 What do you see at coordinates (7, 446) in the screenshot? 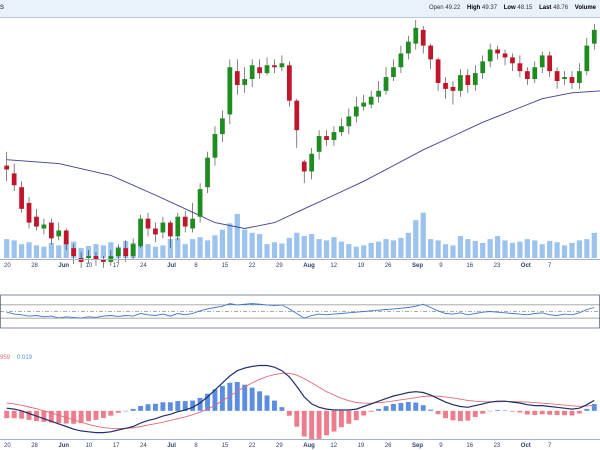
I see `macd-x-tick-label: 20` at bounding box center [7, 446].